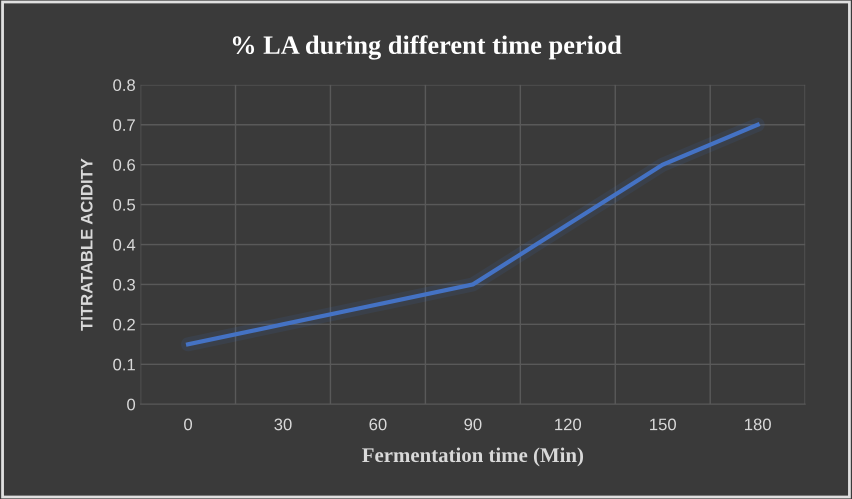 This screenshot has height=499, width=852. What do you see at coordinates (124, 284) in the screenshot?
I see `y-tick-label: 0.3` at bounding box center [124, 284].